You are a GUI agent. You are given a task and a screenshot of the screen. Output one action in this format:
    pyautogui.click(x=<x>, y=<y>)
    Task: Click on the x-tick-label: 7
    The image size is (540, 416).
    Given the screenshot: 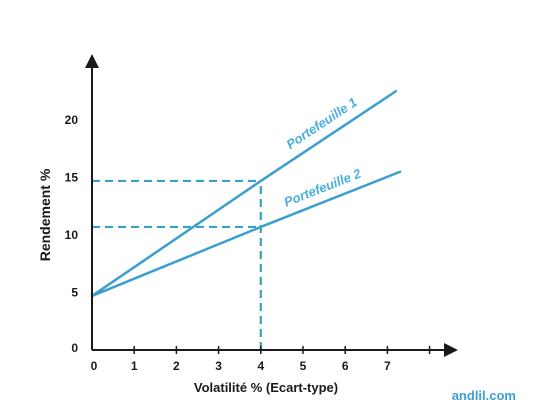 What is the action you would take?
    pyautogui.click(x=387, y=366)
    